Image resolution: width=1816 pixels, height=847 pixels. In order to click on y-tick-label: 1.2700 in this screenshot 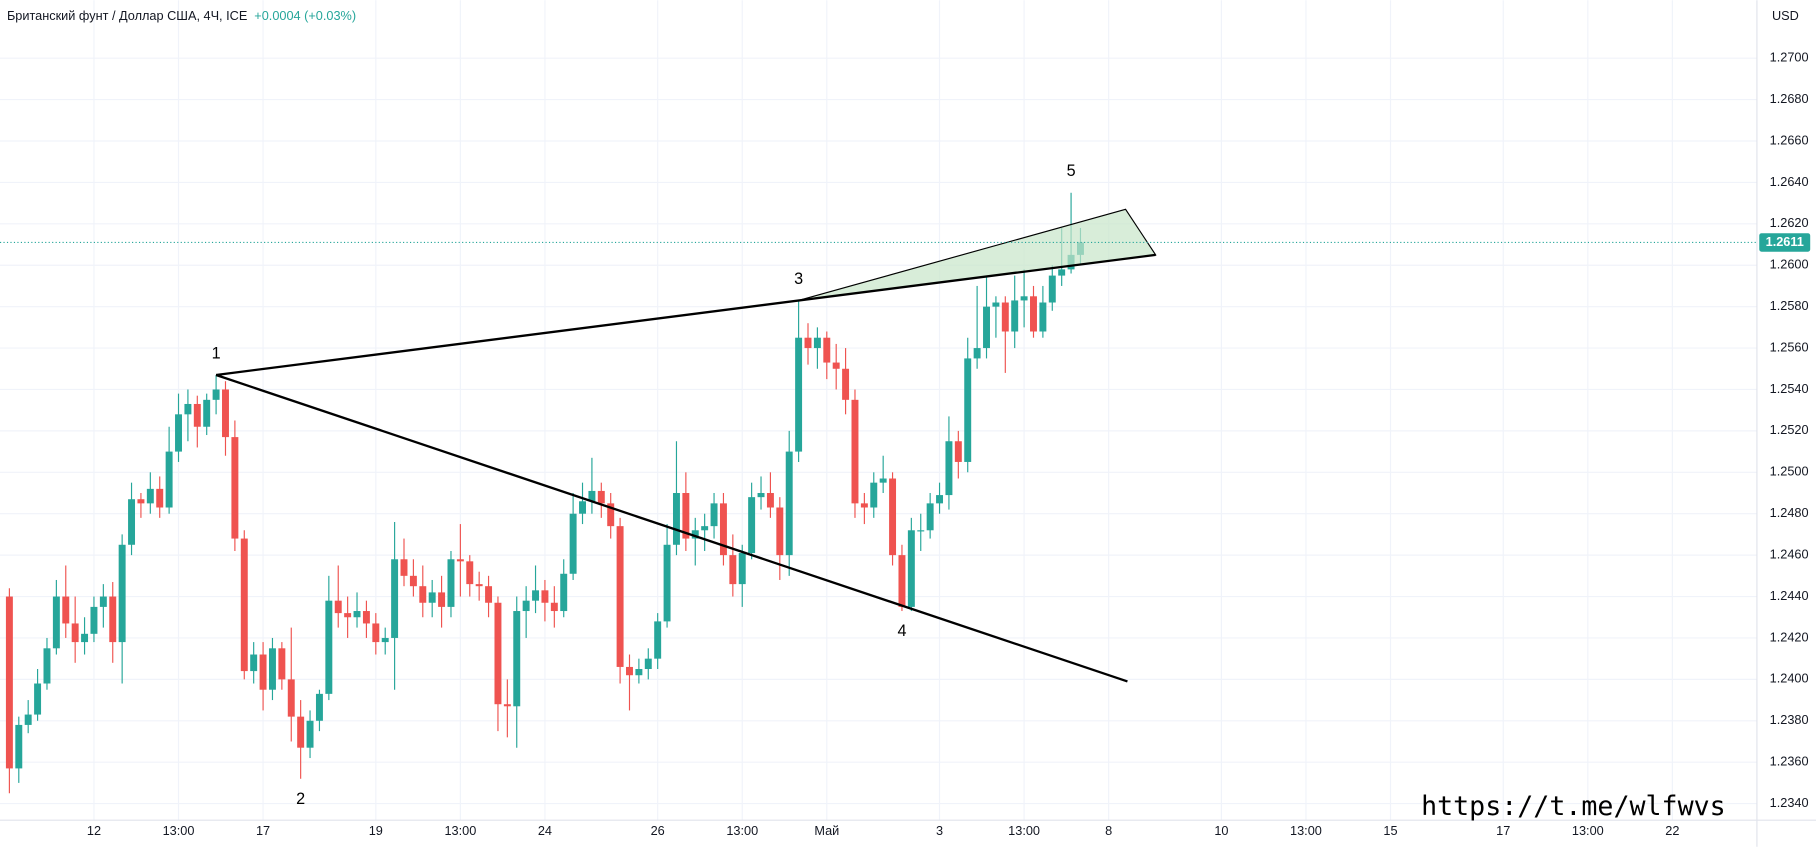, I will do `click(1789, 57)`.